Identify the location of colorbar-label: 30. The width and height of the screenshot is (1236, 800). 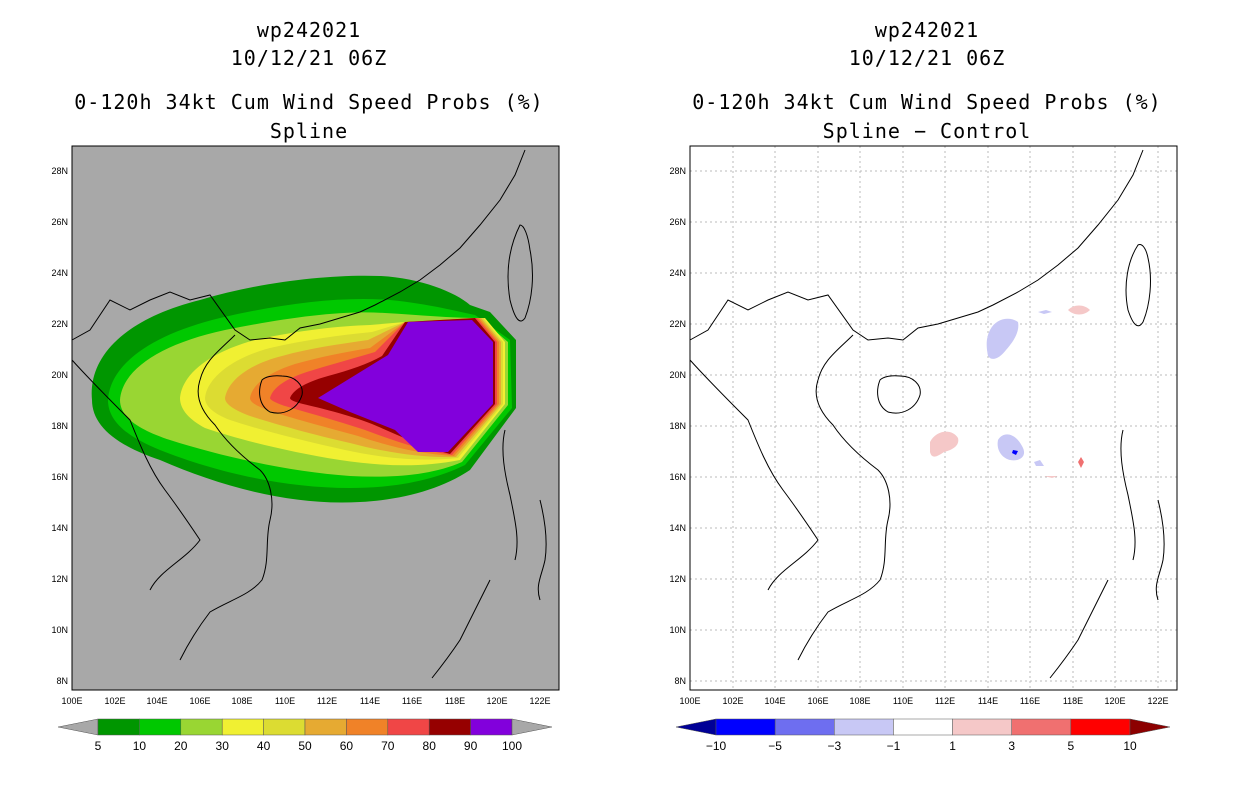
(223, 746).